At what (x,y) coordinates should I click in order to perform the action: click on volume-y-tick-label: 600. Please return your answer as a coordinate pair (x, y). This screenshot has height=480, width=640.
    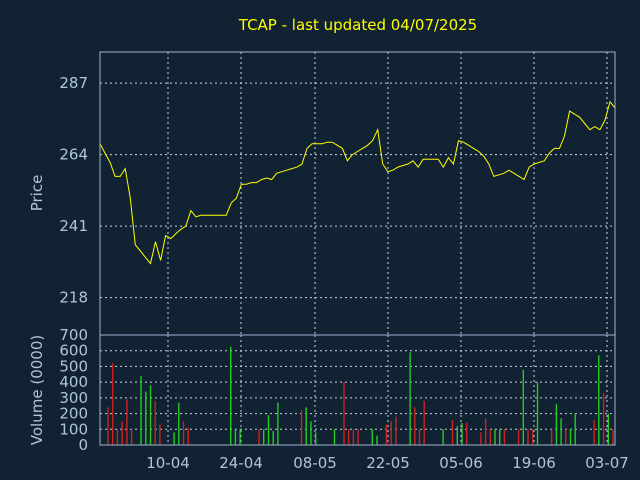
    Looking at the image, I should click on (73, 351).